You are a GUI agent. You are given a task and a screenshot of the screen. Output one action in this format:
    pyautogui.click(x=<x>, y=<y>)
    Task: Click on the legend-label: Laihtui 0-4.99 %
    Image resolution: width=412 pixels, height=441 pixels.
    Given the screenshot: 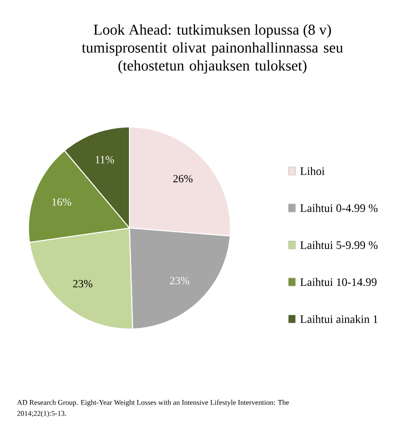 What is the action you would take?
    pyautogui.click(x=339, y=208)
    